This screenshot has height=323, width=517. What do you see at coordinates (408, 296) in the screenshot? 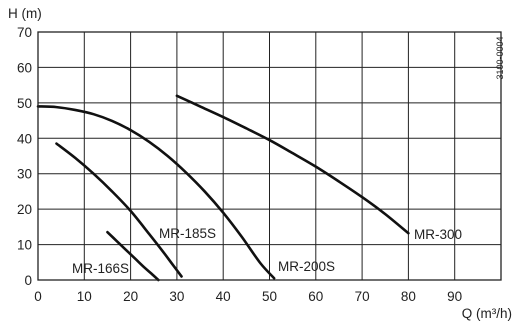
I see `x-tick-label: 80` at bounding box center [408, 296].